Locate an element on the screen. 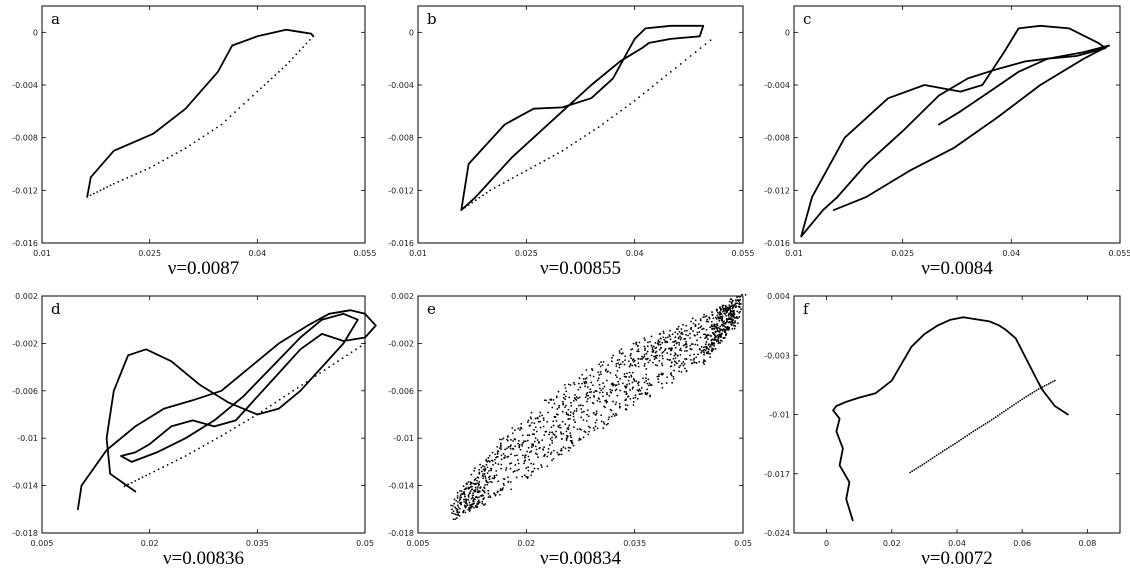  panel-caption: ν=0.0084 is located at coordinates (957, 268).